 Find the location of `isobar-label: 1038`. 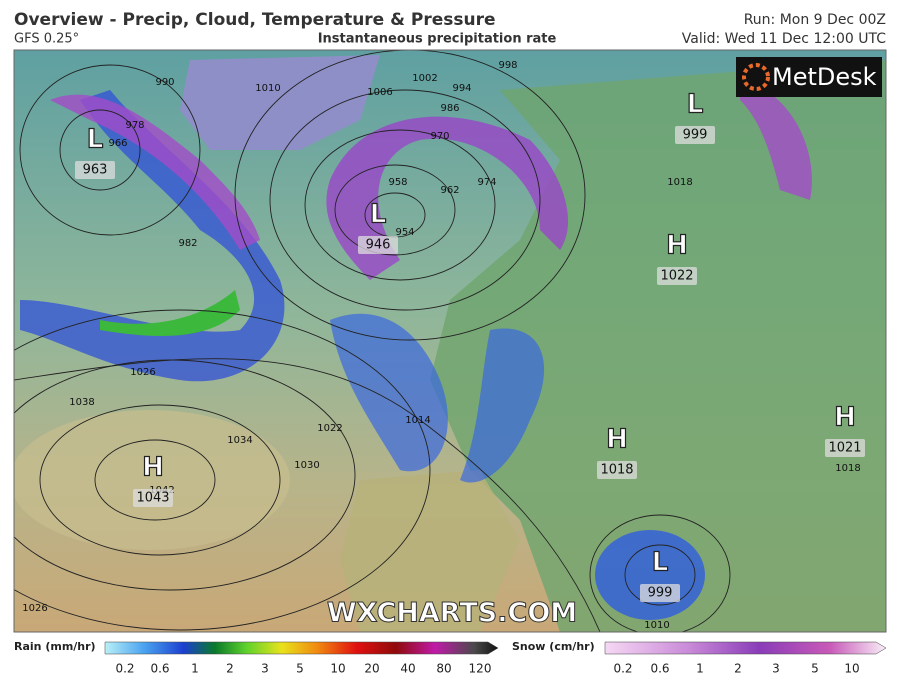

isobar-label: 1038 is located at coordinates (81, 402).